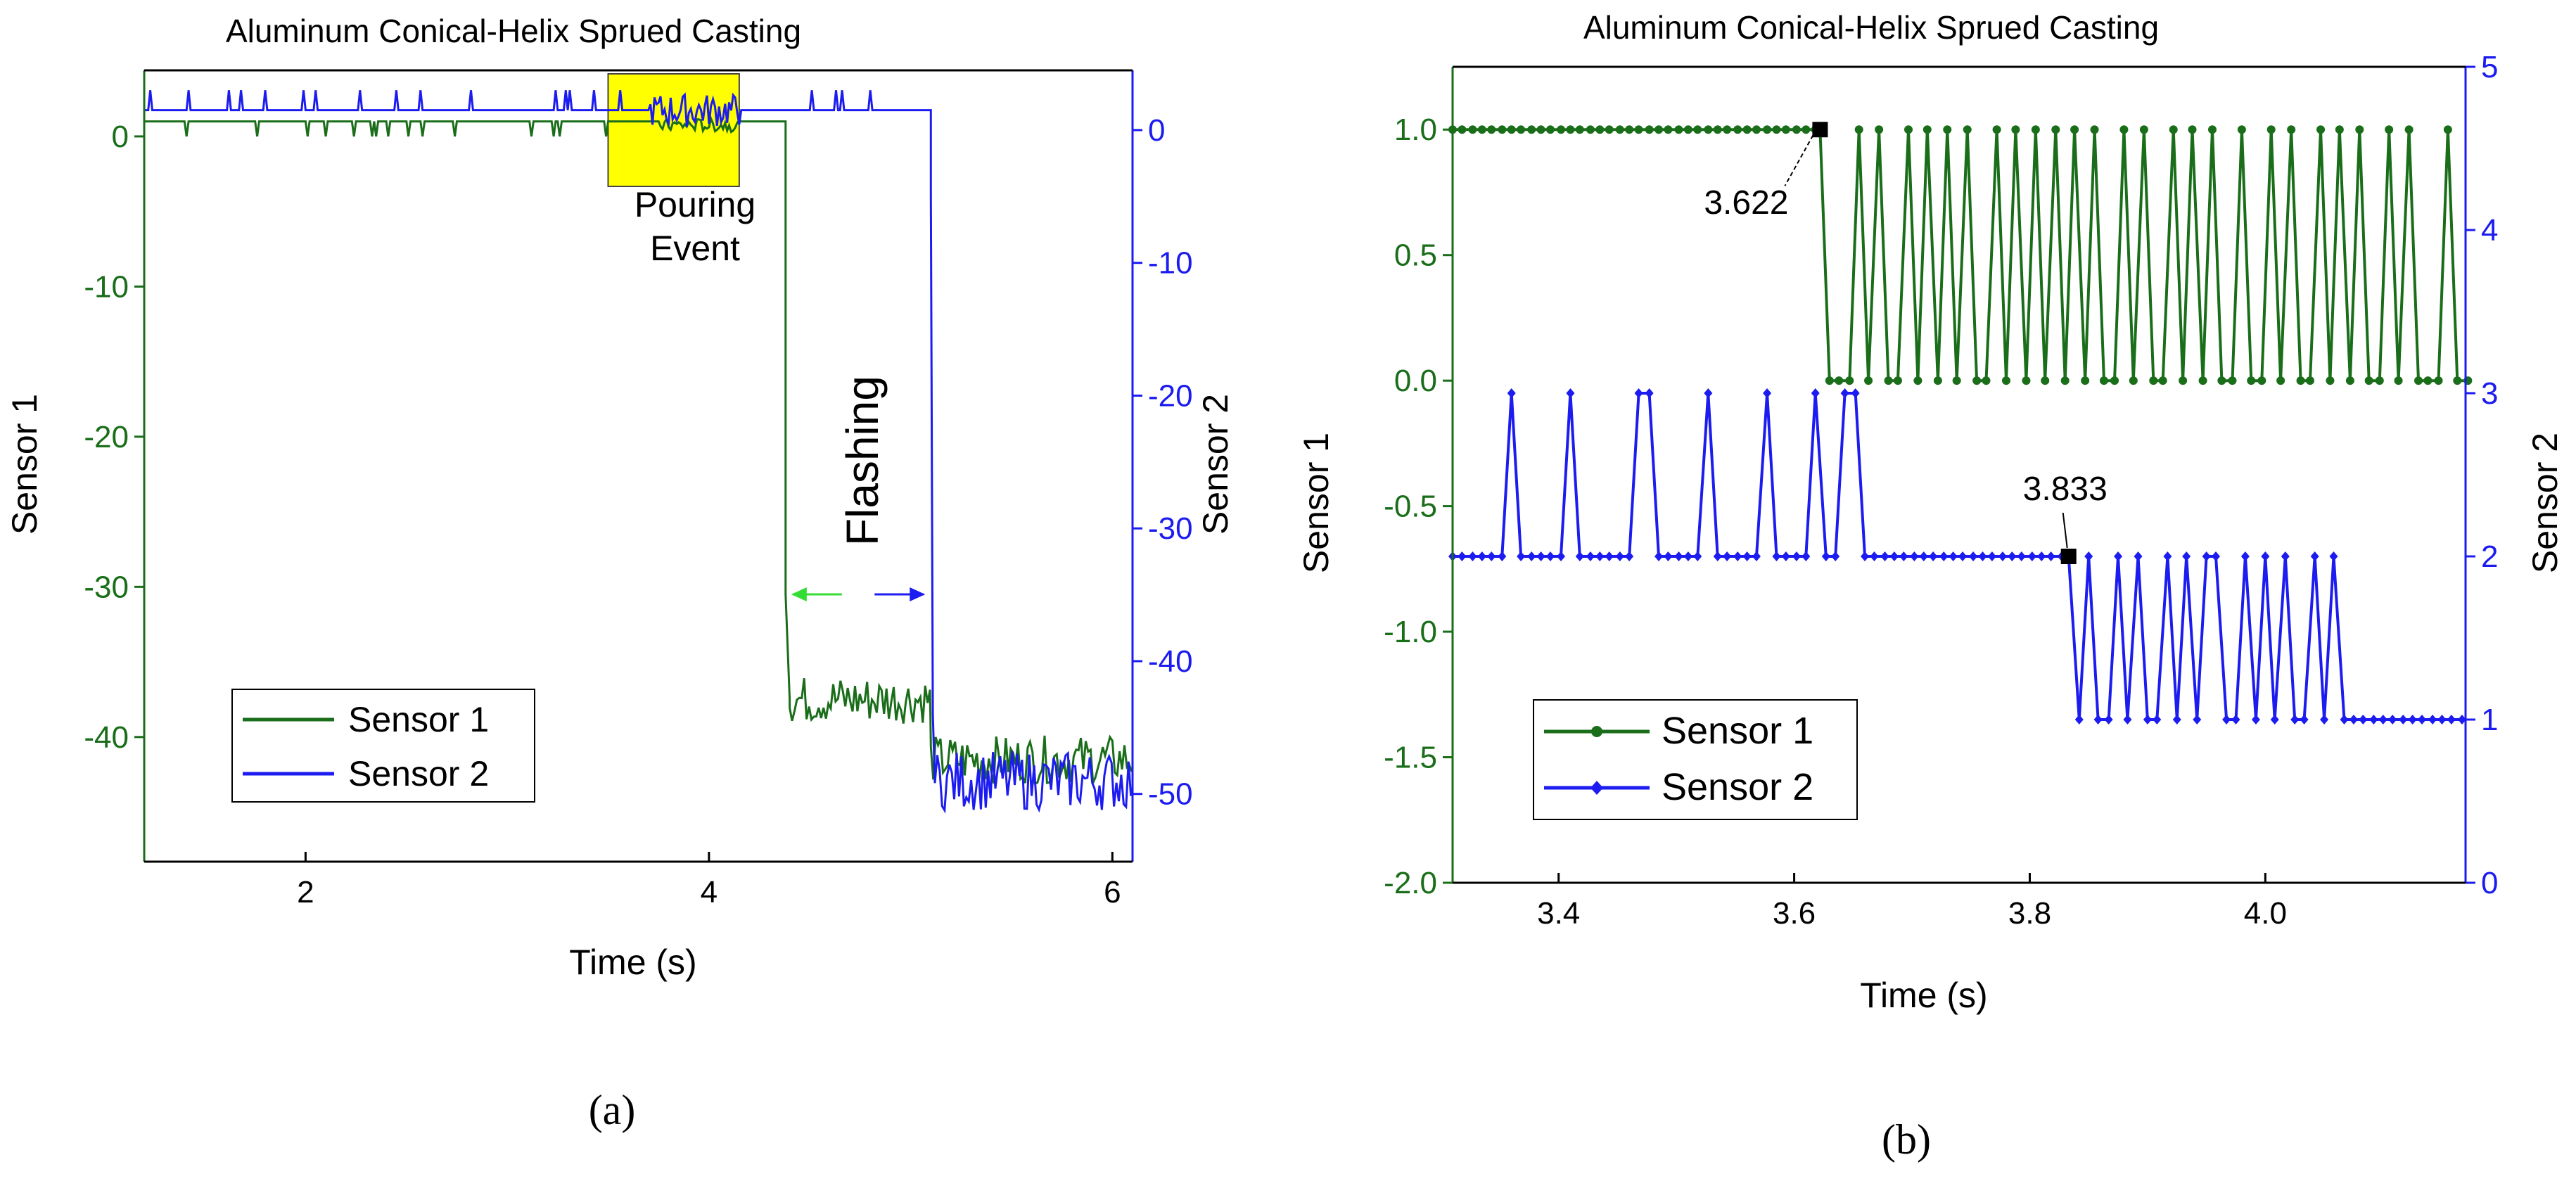 This screenshot has width=2576, height=1181. I want to click on panel-a-legend-sensor1-label: Sensor 1, so click(418, 719).